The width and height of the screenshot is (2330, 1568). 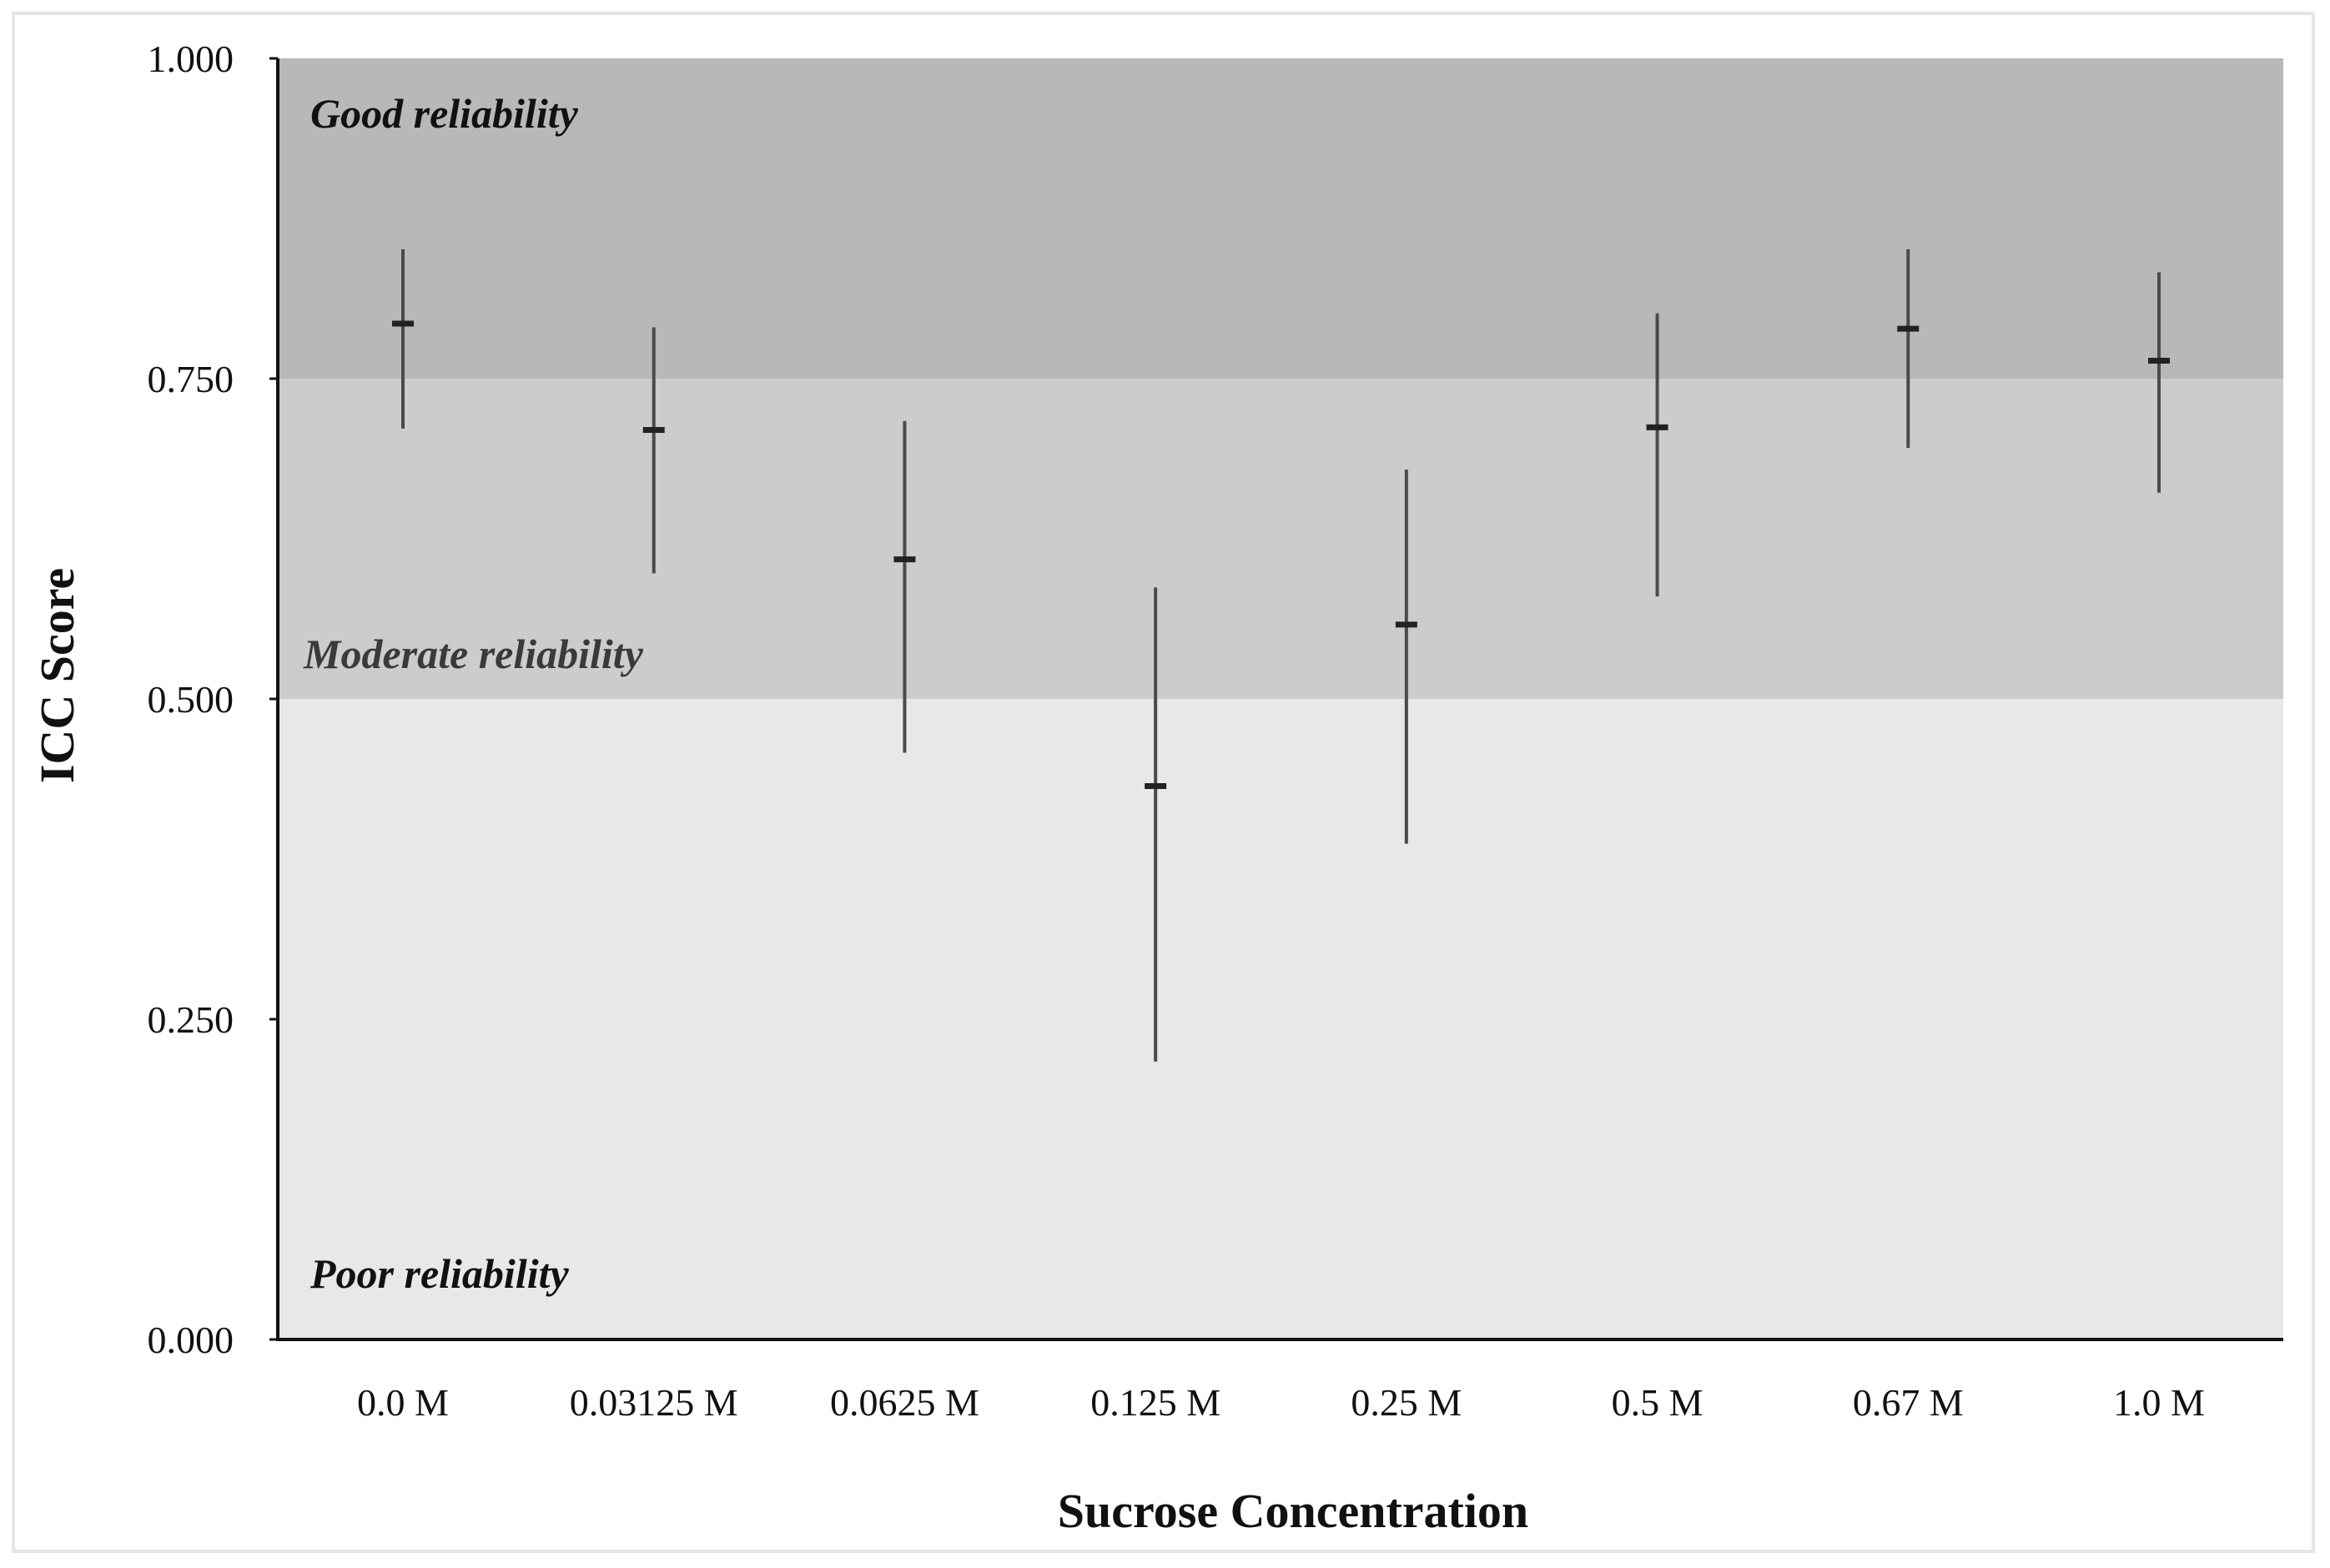 I want to click on x-tick-label: 0.03125 M, so click(x=654, y=1402).